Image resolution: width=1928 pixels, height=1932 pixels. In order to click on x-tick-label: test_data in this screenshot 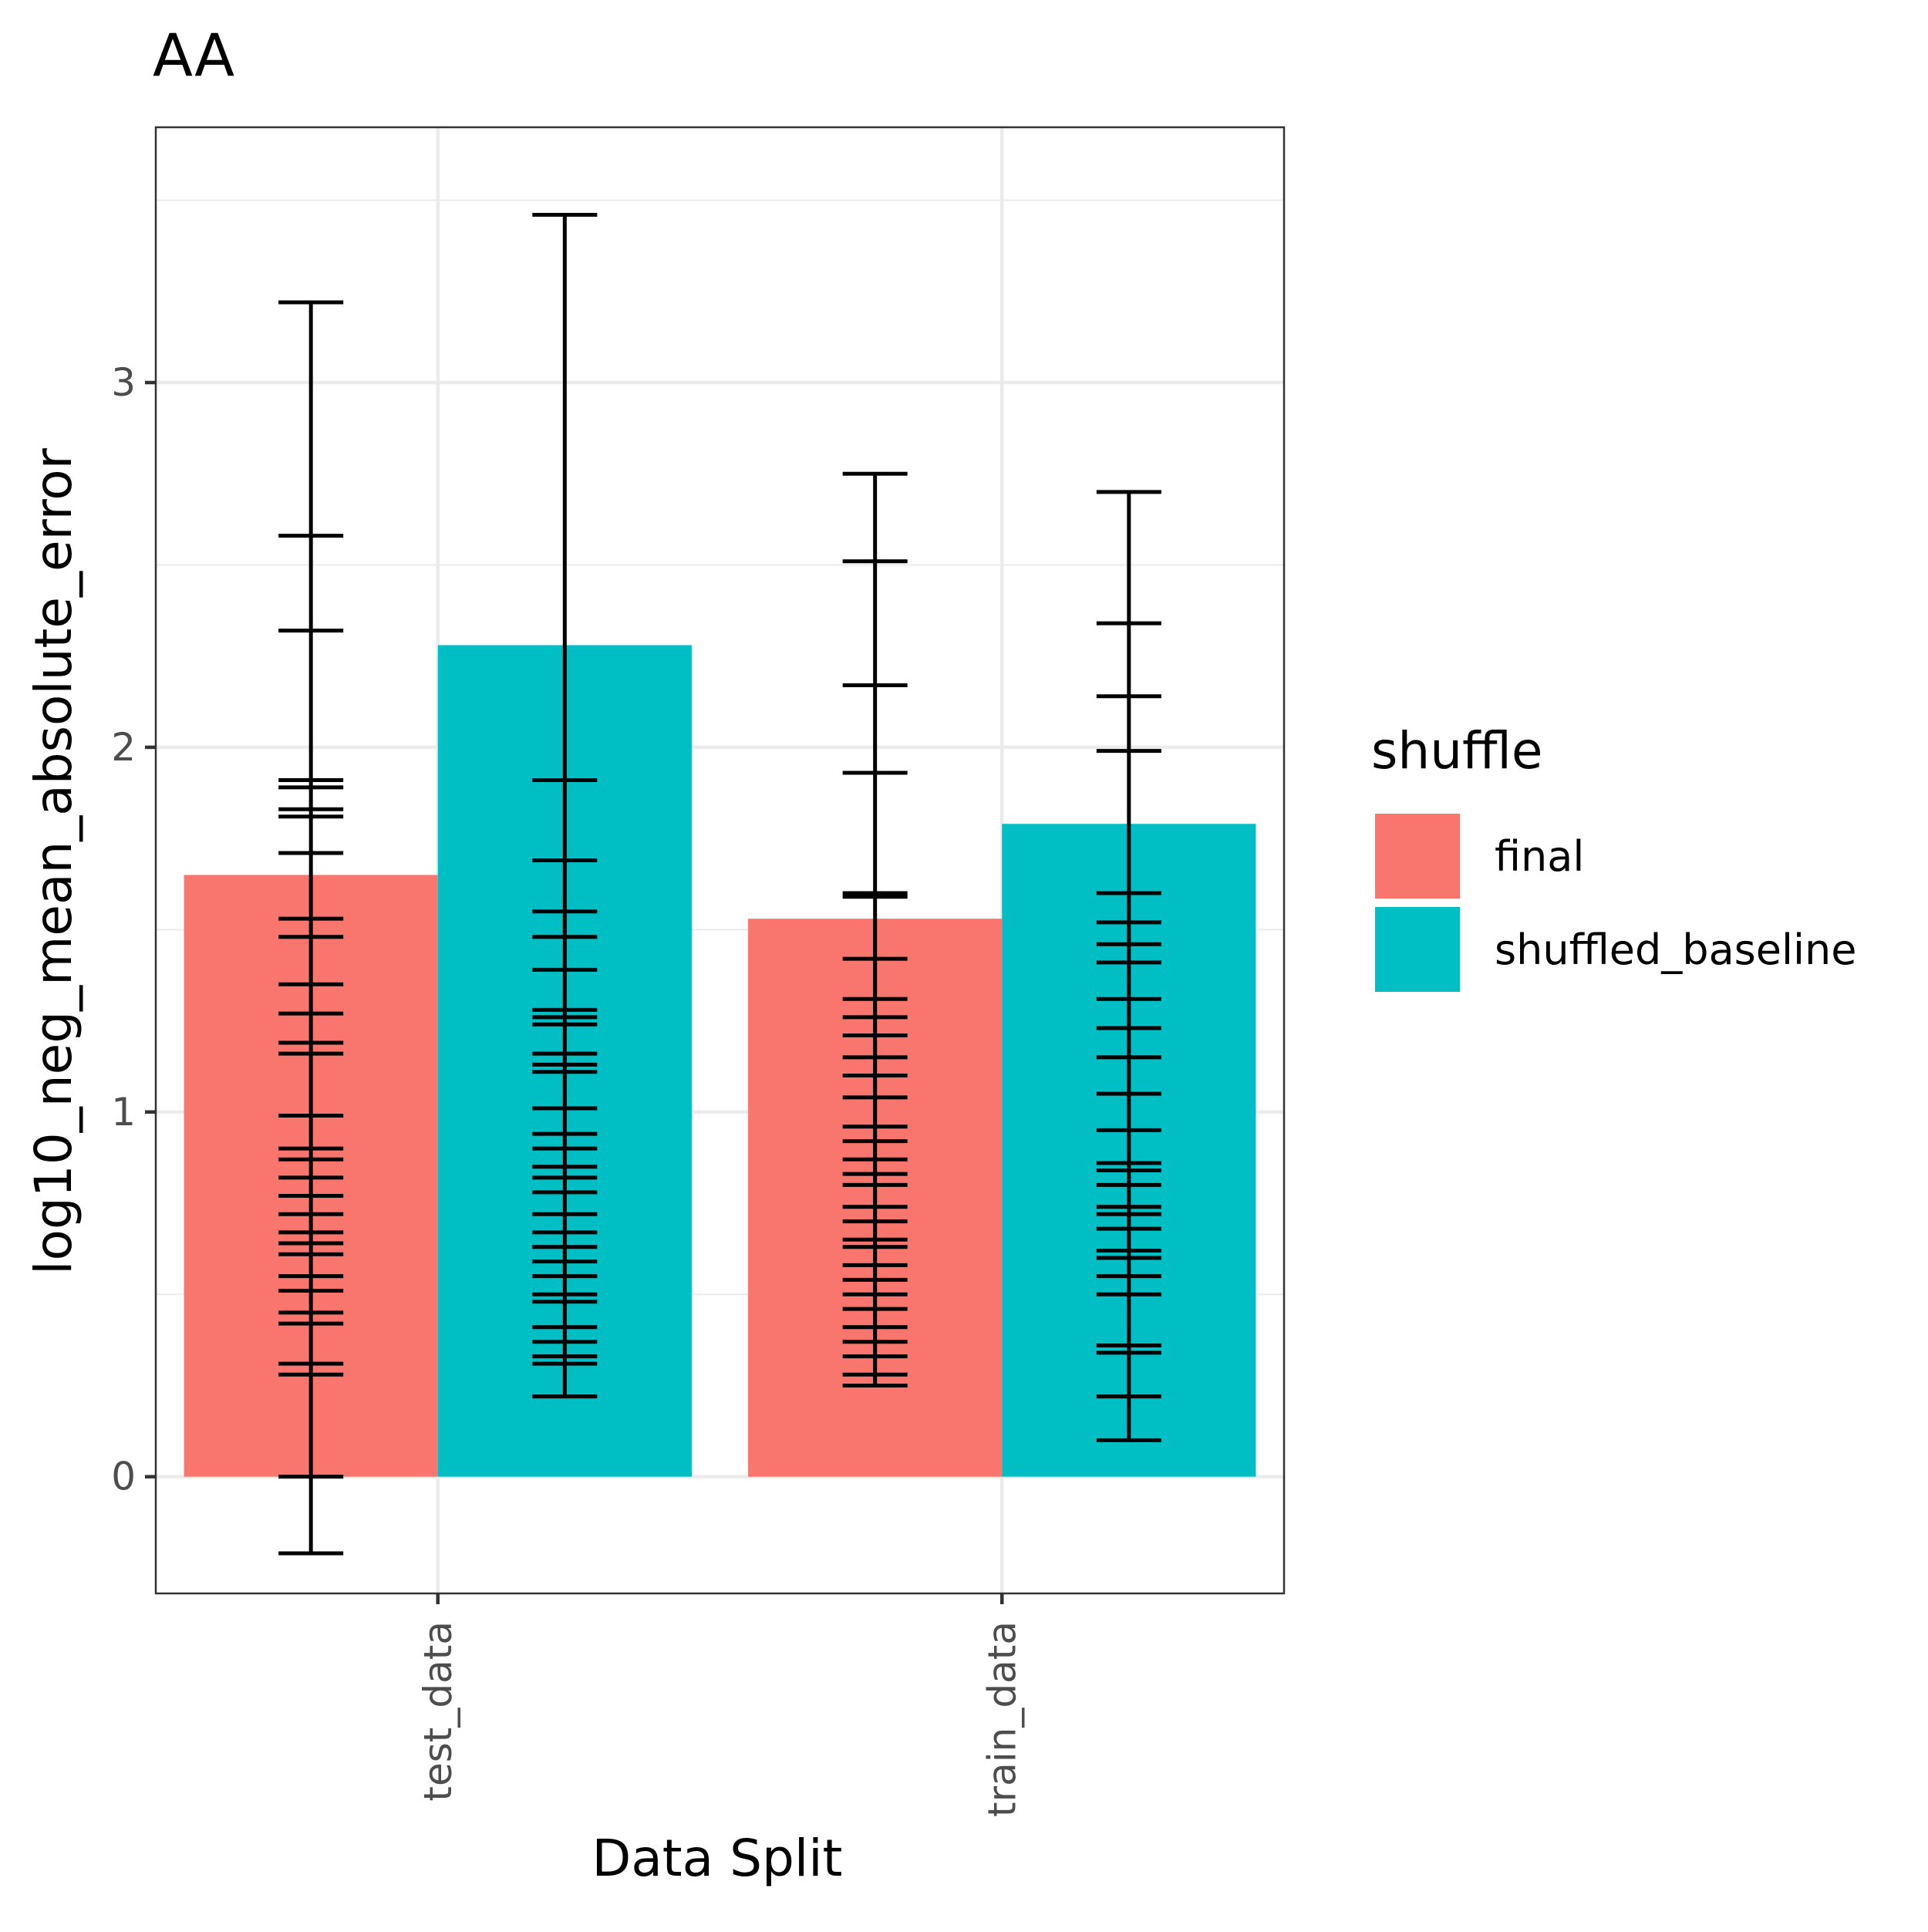, I will do `click(438, 1711)`.